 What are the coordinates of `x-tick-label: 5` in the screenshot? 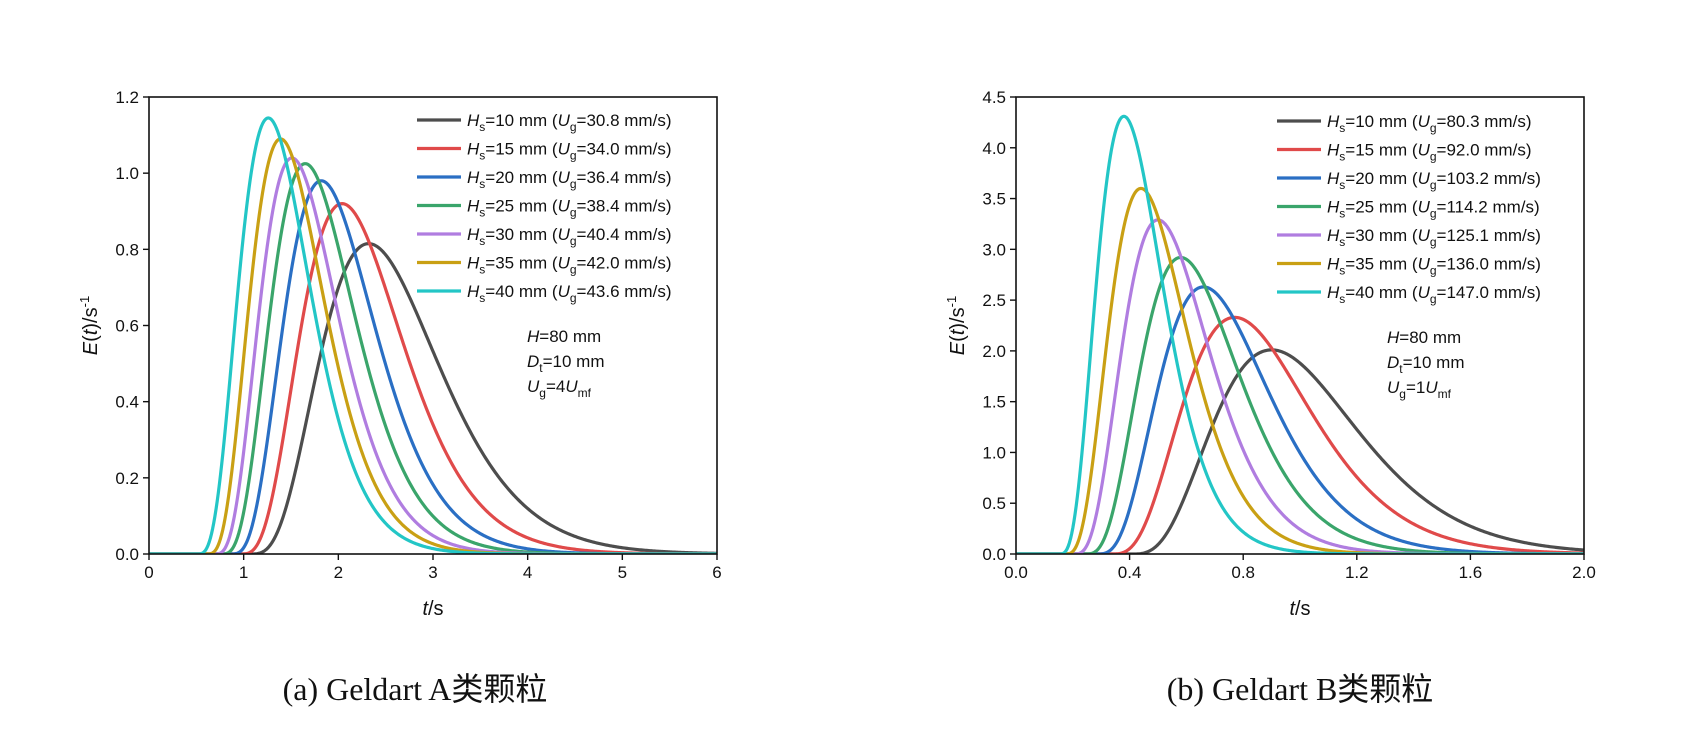 It's located at (622, 572).